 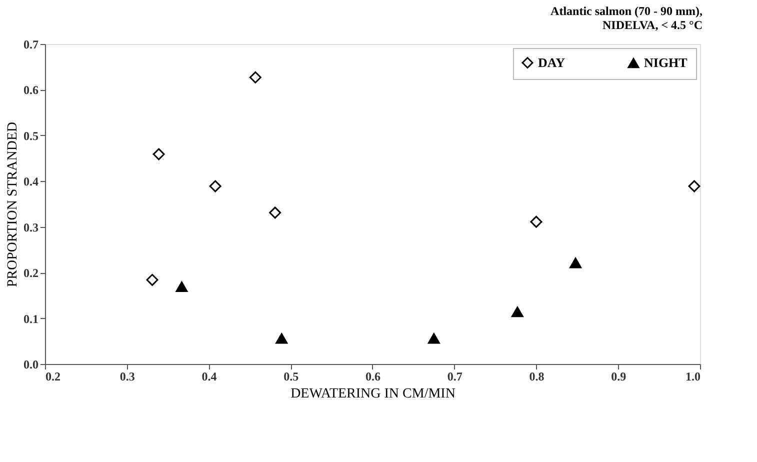 What do you see at coordinates (552, 62) in the screenshot?
I see `legend-label: DAY` at bounding box center [552, 62].